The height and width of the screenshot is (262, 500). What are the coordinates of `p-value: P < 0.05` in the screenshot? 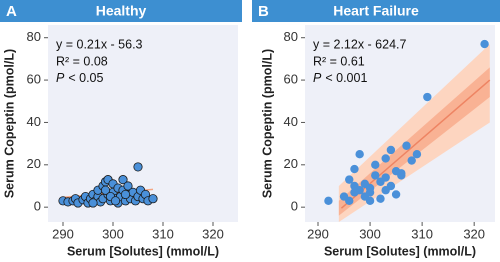 It's located at (79, 78).